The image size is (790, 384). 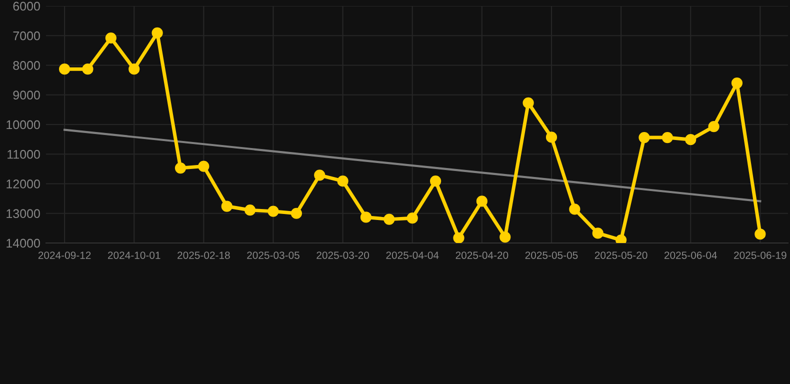 I want to click on x-tick-label: 2024-10-01, so click(x=134, y=255).